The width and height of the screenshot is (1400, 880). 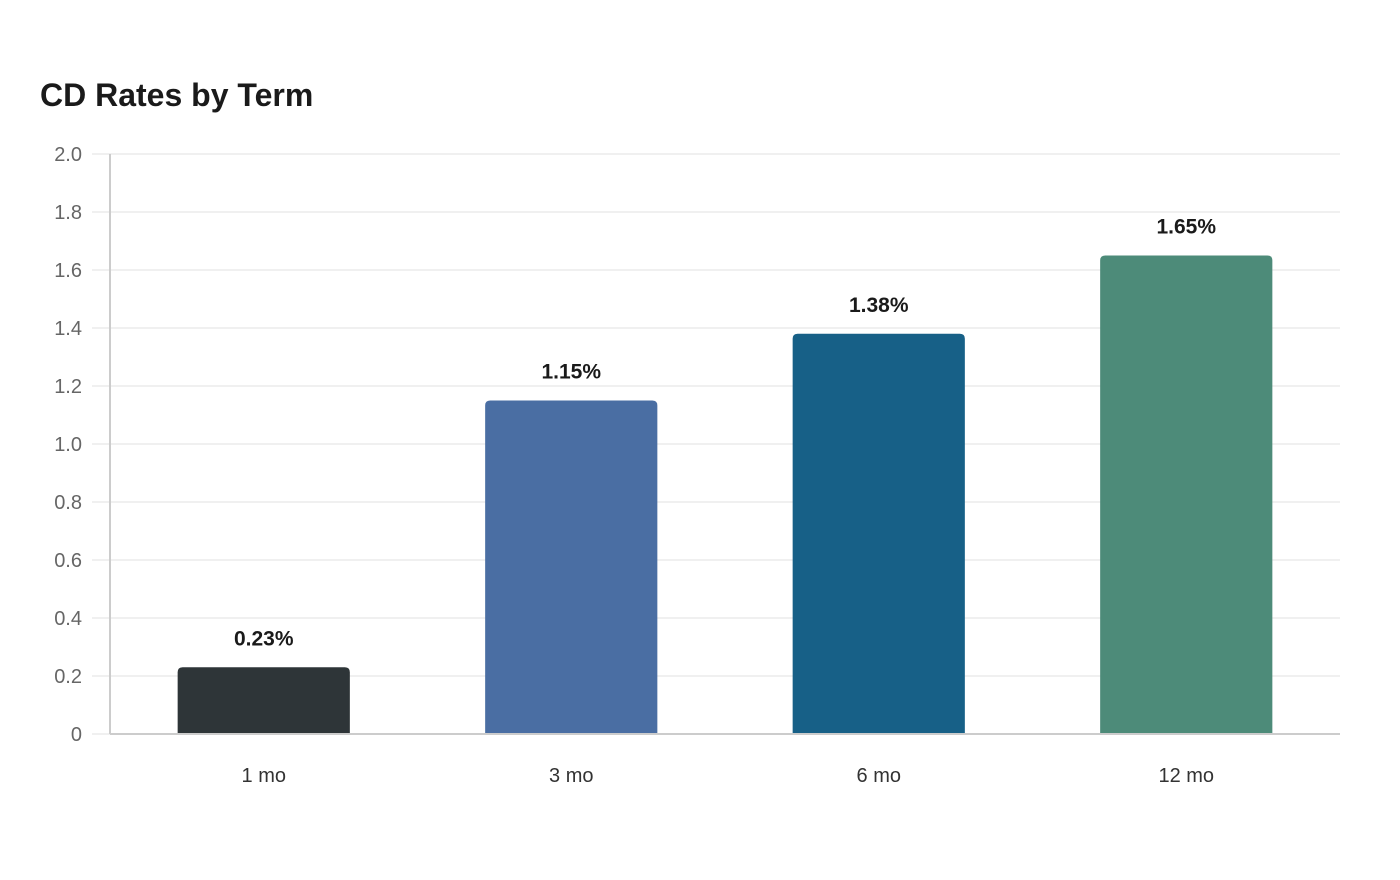 What do you see at coordinates (264, 638) in the screenshot?
I see `data-label: 0.23%` at bounding box center [264, 638].